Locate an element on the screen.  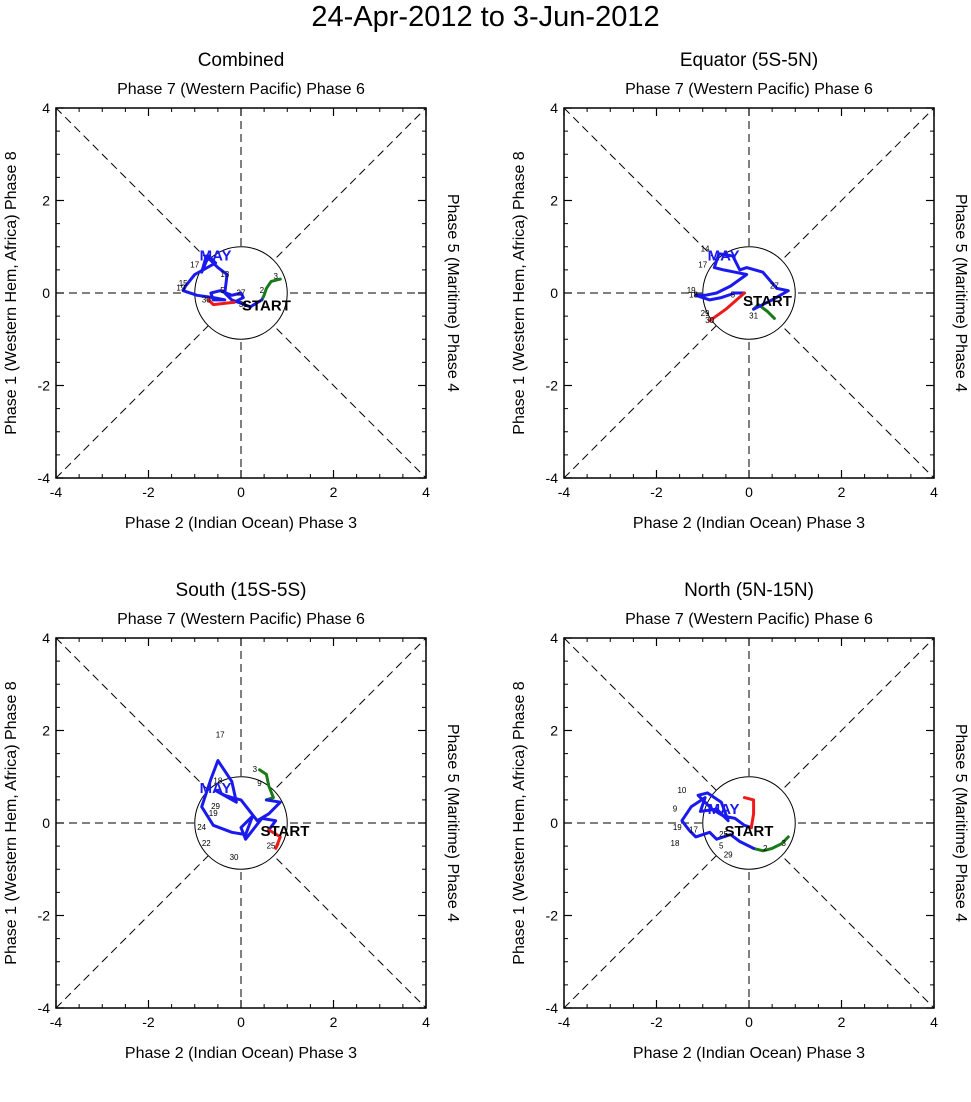
day-label: 3 is located at coordinates (783, 843).